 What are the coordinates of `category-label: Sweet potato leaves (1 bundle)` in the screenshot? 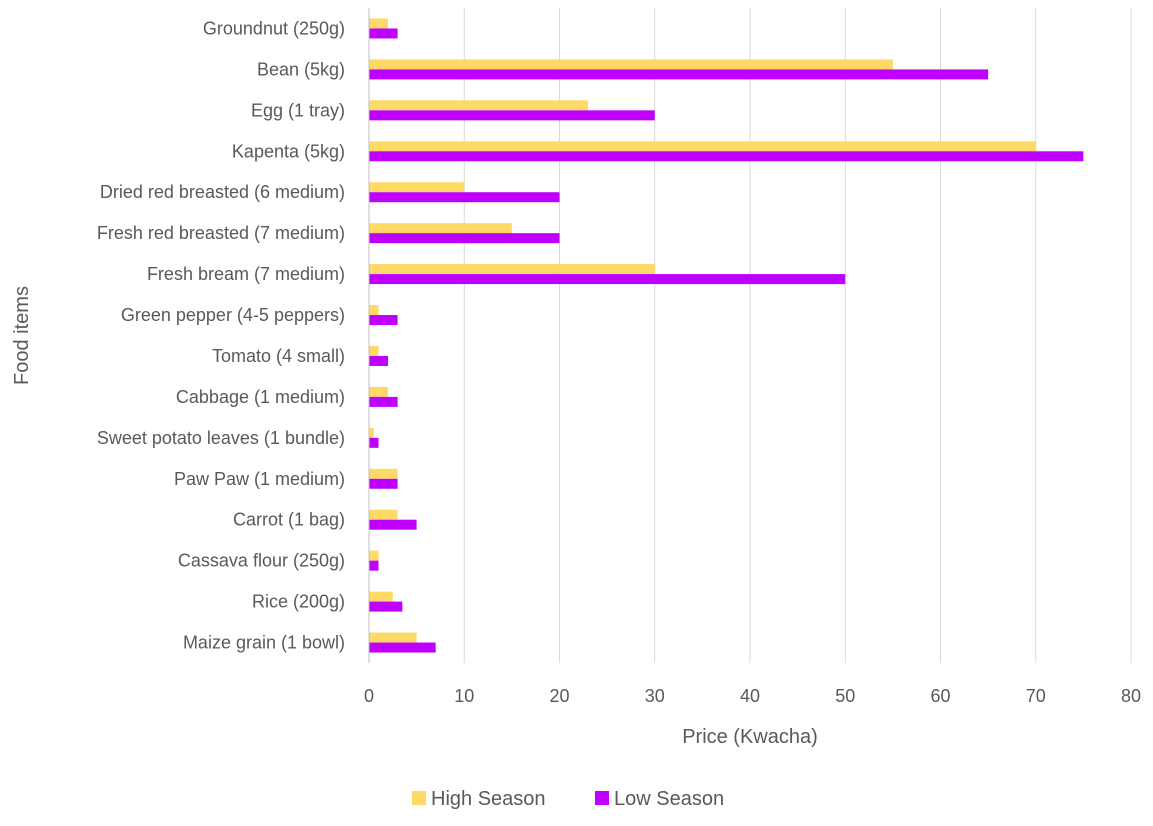 It's located at (221, 438).